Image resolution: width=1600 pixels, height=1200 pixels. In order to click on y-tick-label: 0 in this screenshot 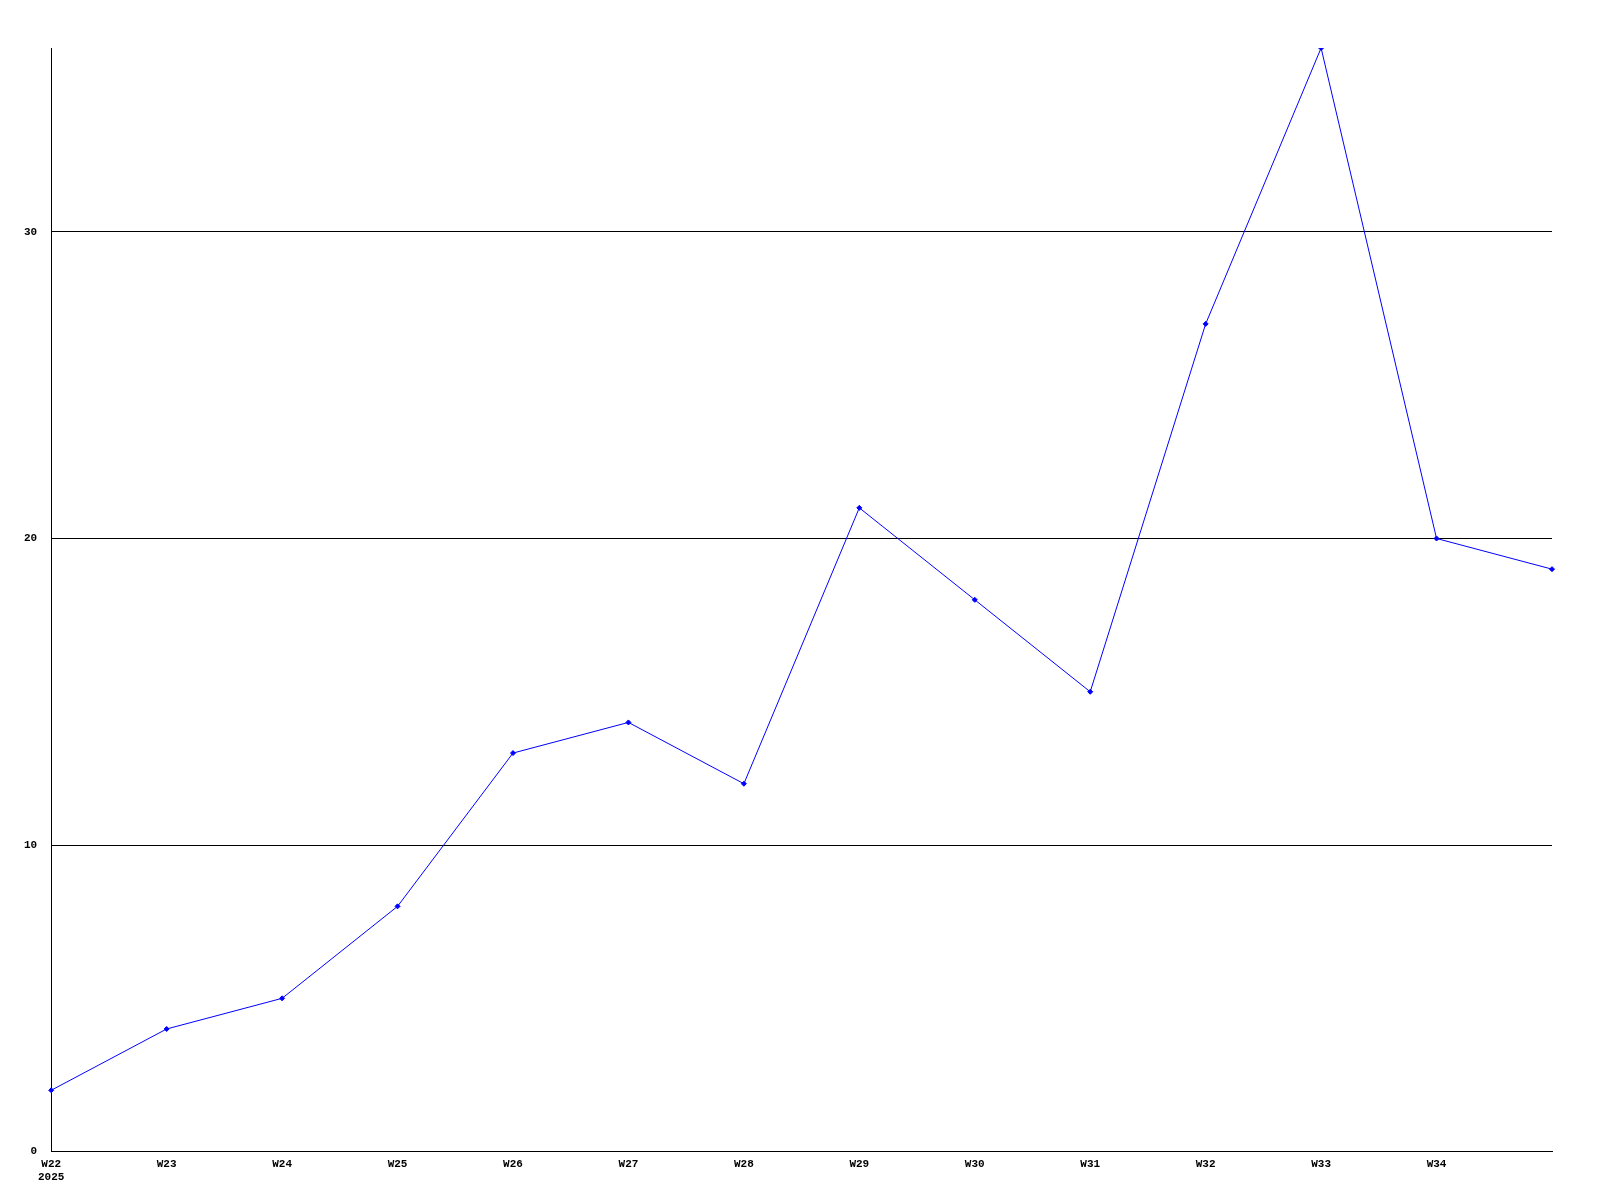, I will do `click(34, 1151)`.